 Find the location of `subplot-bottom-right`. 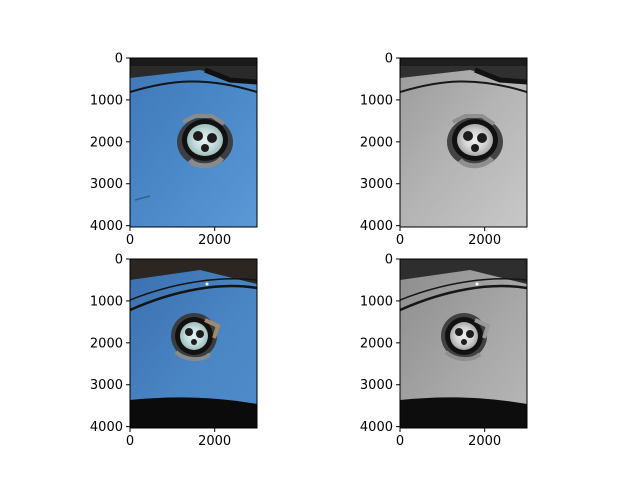

subplot-bottom-right is located at coordinates (463, 343).